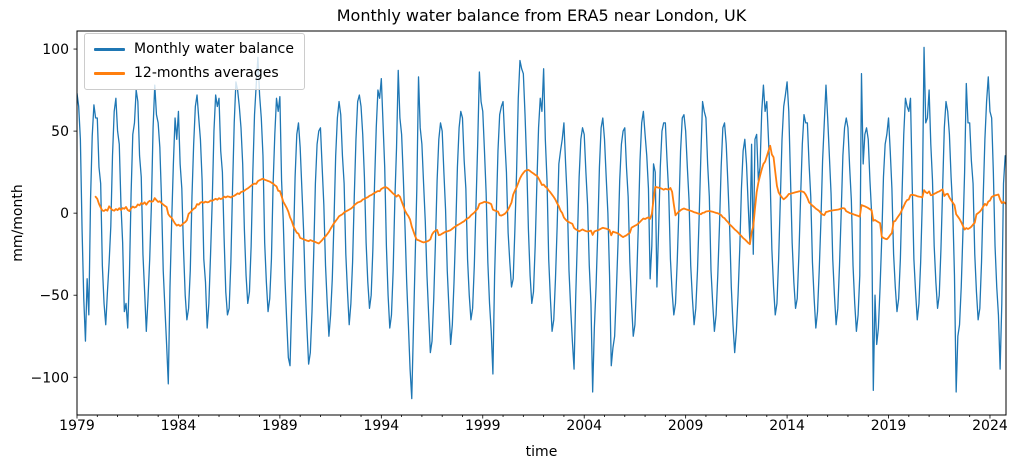 Image resolution: width=1017 pixels, height=468 pixels. What do you see at coordinates (55, 50) in the screenshot?
I see `y-tick-label: 100` at bounding box center [55, 50].